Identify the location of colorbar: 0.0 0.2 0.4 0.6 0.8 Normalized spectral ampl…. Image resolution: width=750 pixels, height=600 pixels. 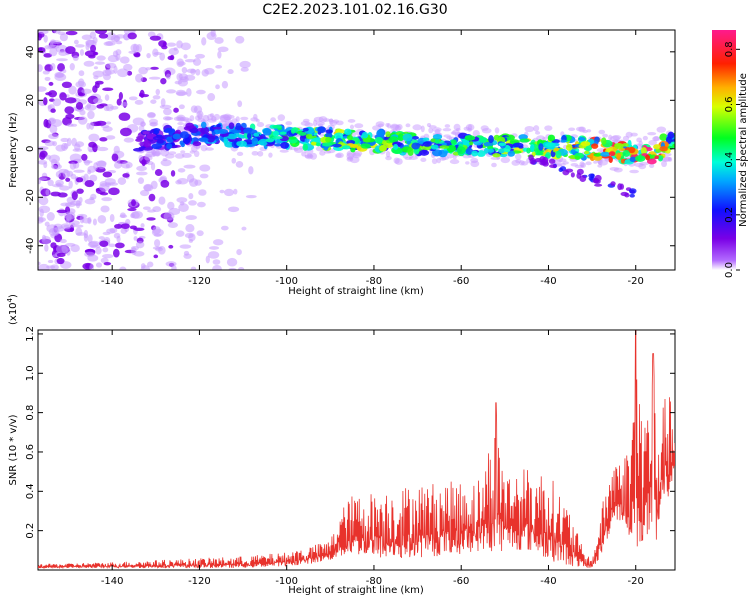
(730, 154).